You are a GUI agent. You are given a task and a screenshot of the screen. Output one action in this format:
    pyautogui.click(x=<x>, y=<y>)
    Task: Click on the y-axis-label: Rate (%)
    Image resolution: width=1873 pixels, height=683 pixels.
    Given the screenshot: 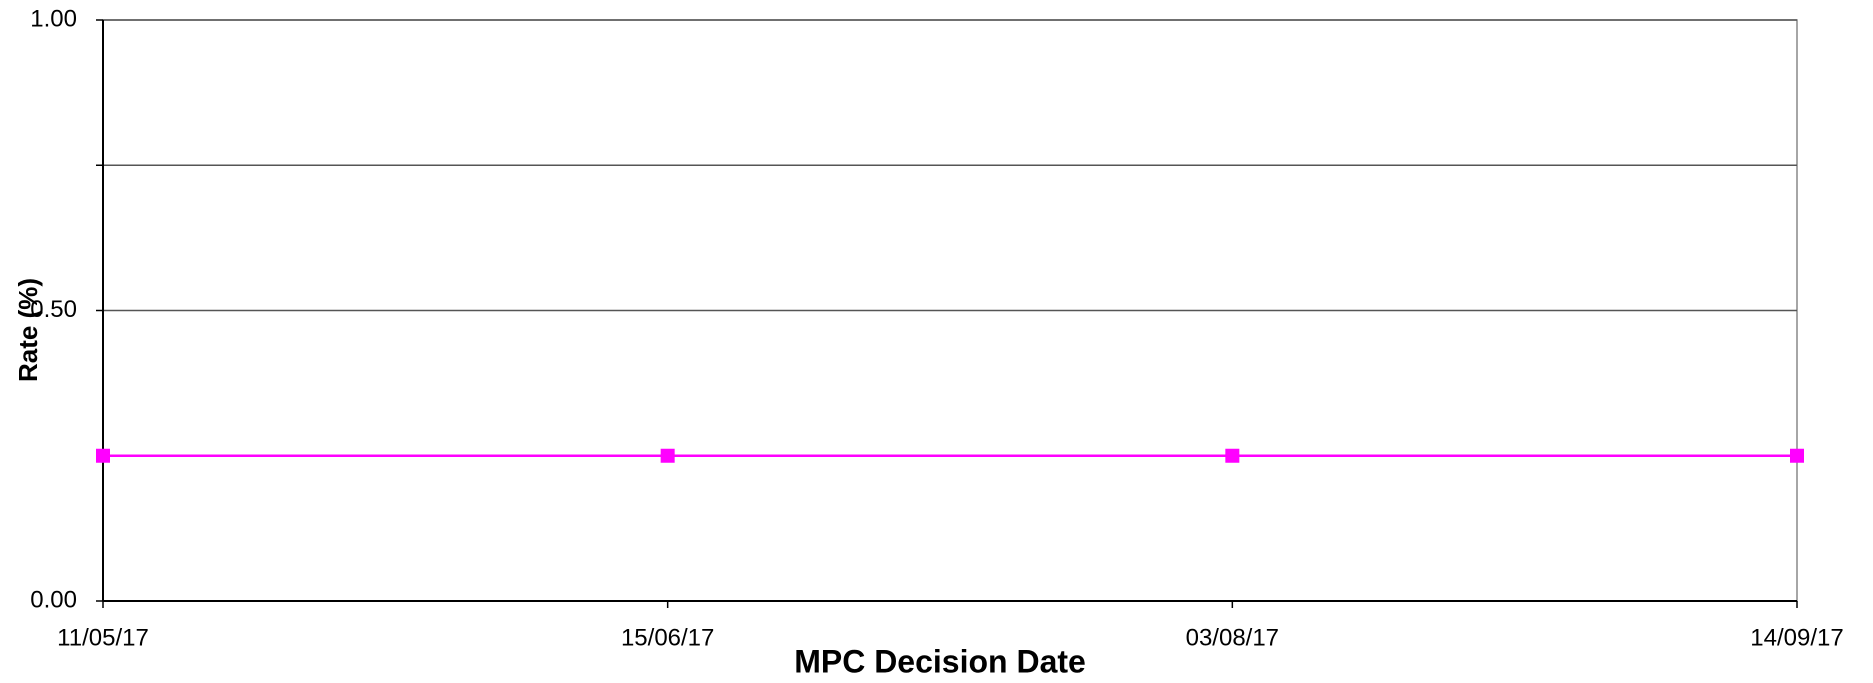 What is the action you would take?
    pyautogui.click(x=28, y=330)
    